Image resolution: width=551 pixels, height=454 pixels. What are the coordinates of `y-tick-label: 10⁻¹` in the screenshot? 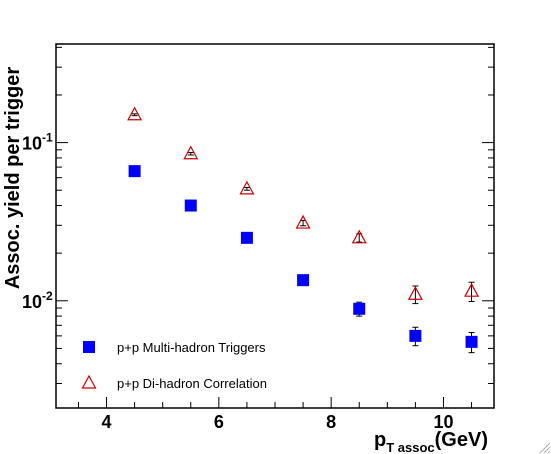 It's located at (37, 142).